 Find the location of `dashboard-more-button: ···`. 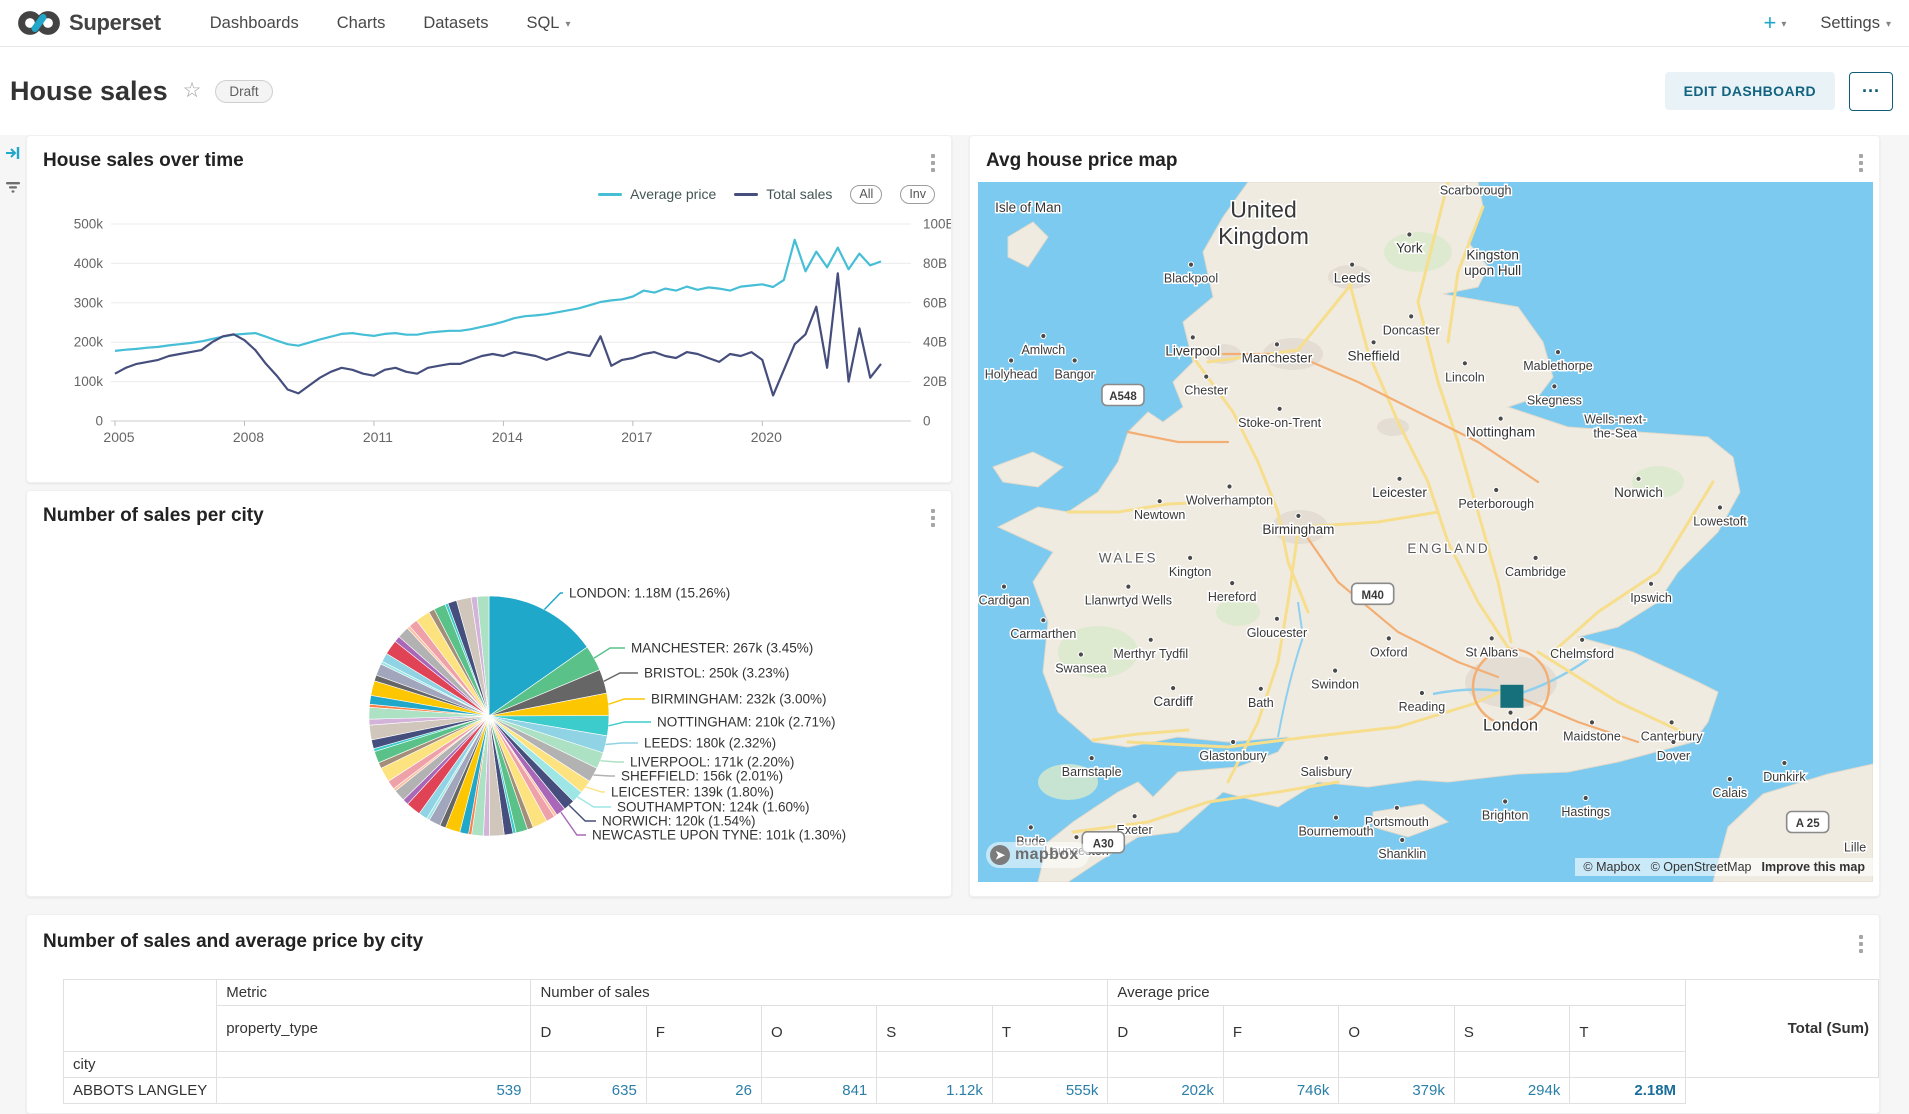

dashboard-more-button: ··· is located at coordinates (1871, 91).